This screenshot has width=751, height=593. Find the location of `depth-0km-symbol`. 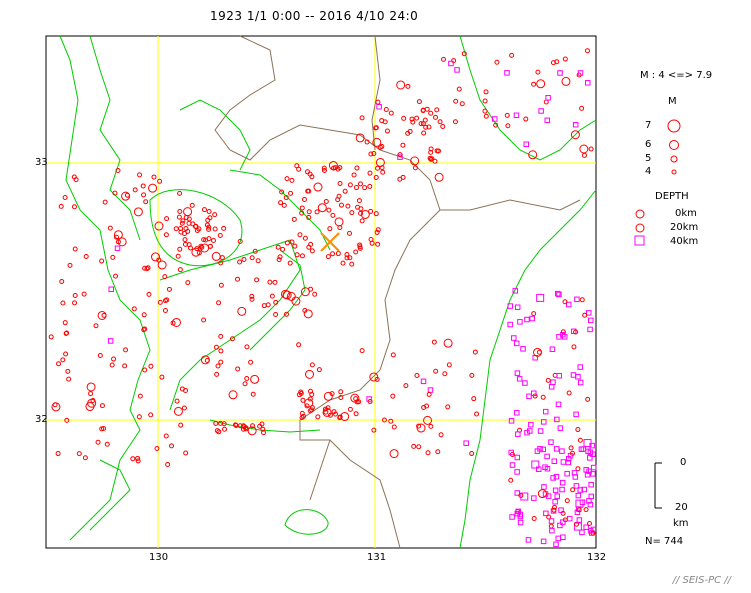

depth-0km-symbol is located at coordinates (640, 214).